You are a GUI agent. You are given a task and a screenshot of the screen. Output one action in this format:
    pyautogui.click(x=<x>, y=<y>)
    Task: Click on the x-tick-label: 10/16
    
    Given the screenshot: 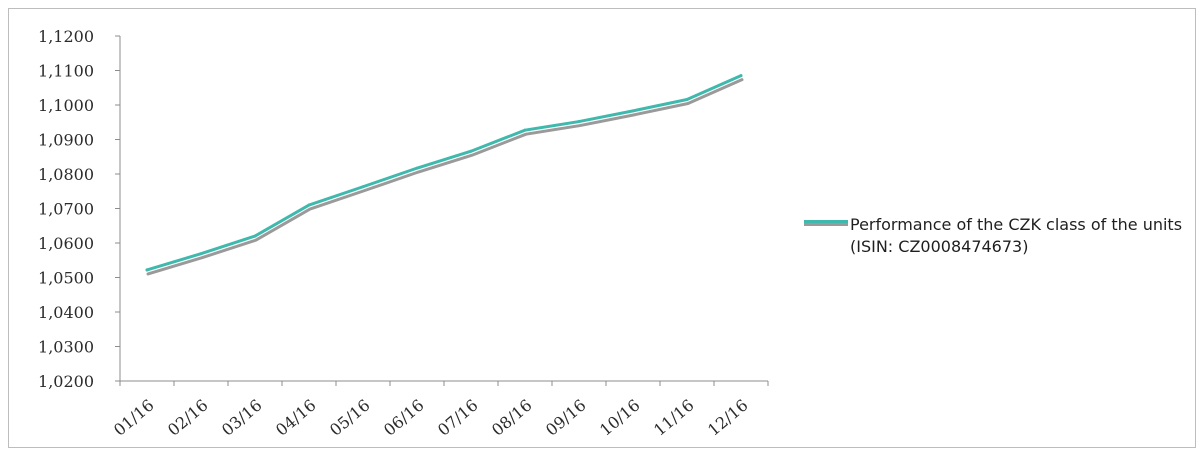 What is the action you would take?
    pyautogui.click(x=620, y=418)
    